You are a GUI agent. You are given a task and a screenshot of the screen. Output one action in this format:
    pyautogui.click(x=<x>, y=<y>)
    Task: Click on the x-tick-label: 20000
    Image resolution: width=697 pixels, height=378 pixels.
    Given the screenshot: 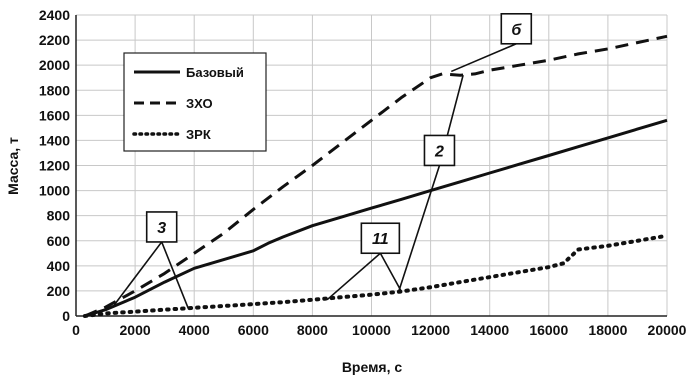 What is the action you would take?
    pyautogui.click(x=667, y=330)
    